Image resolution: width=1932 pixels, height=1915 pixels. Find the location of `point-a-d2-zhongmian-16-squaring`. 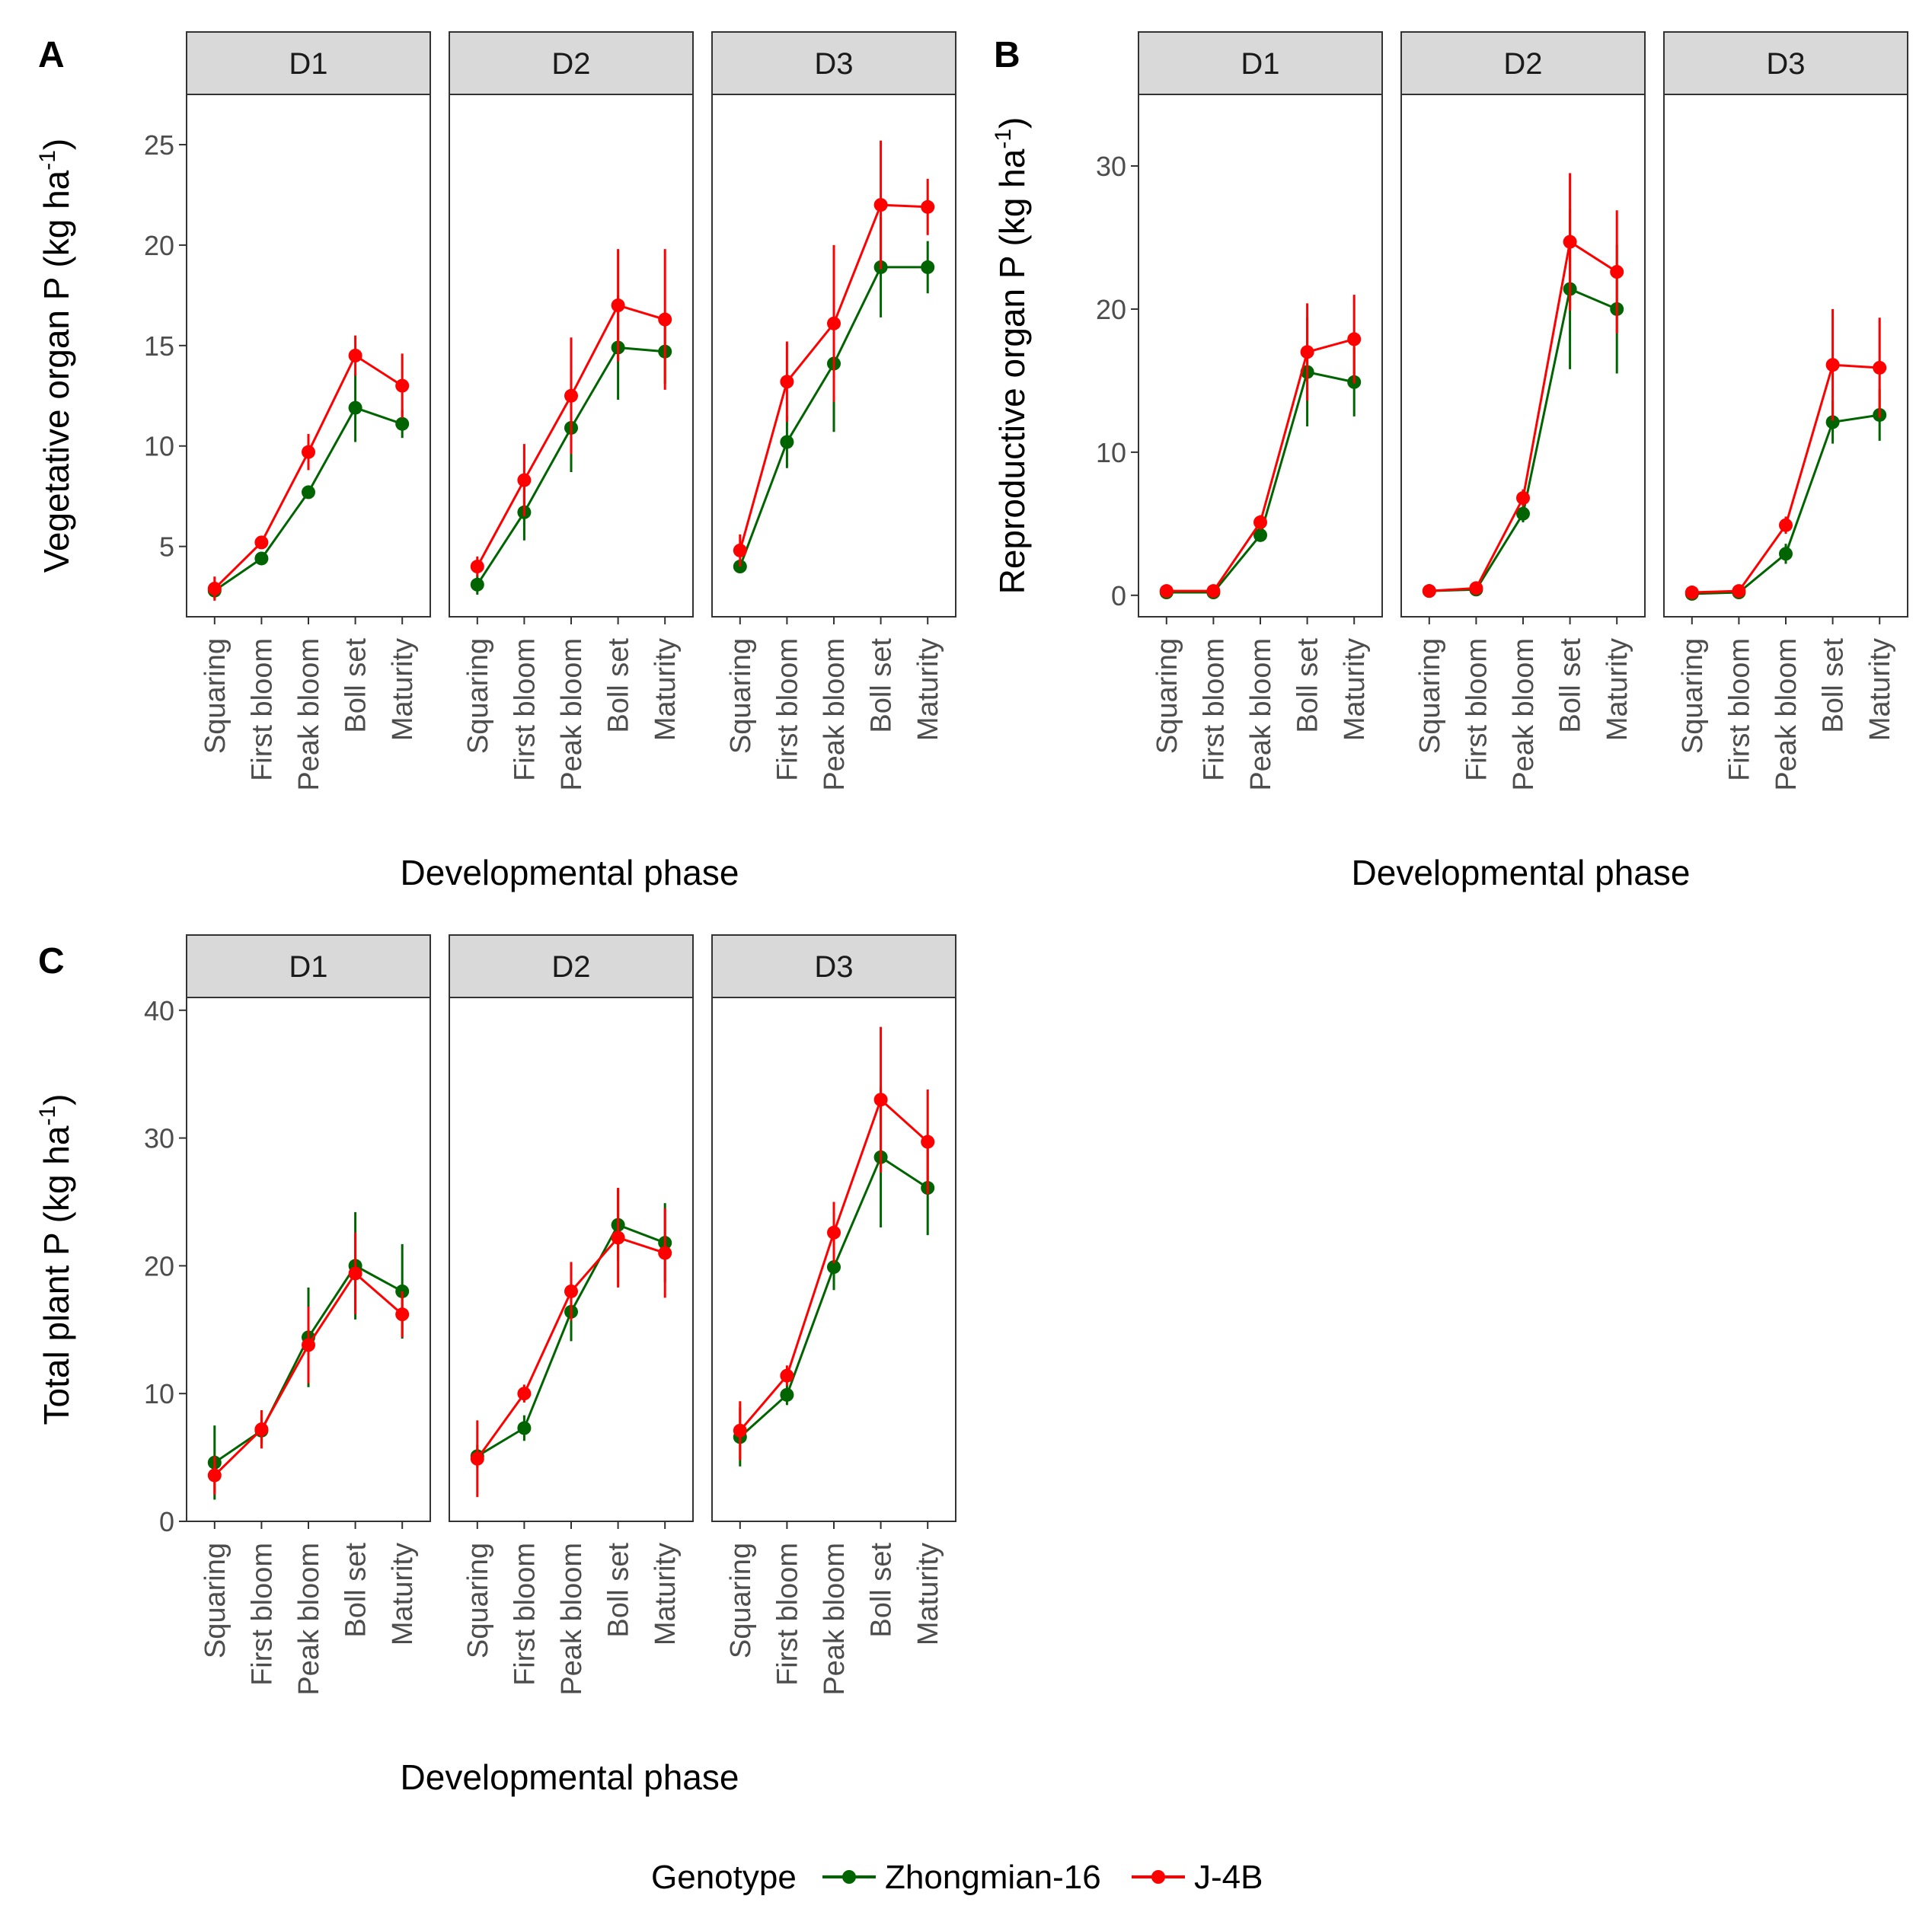

point-a-d2-zhongmian-16-squaring is located at coordinates (477, 584).